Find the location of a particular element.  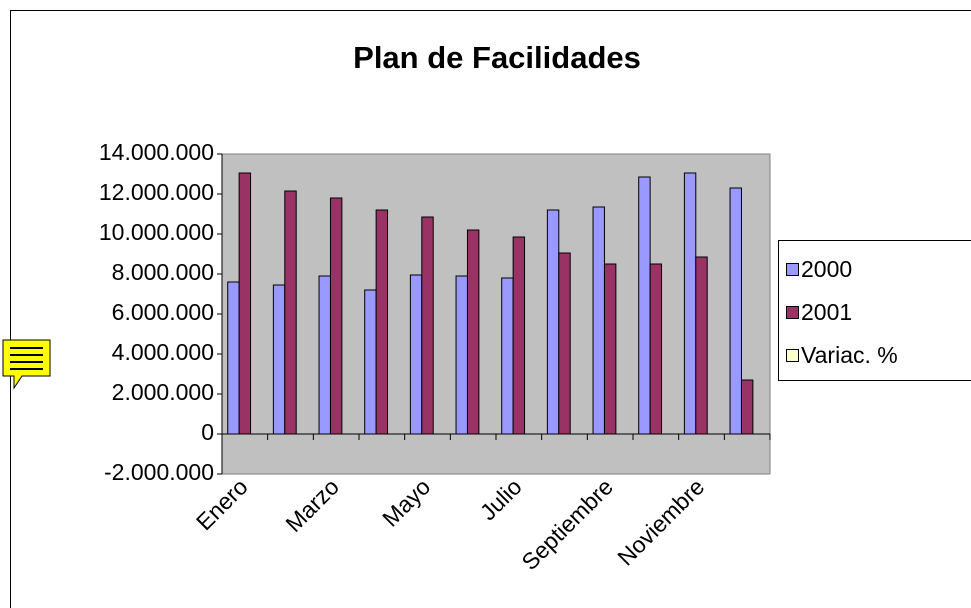

y-tick-label: 0 is located at coordinates (207, 432).